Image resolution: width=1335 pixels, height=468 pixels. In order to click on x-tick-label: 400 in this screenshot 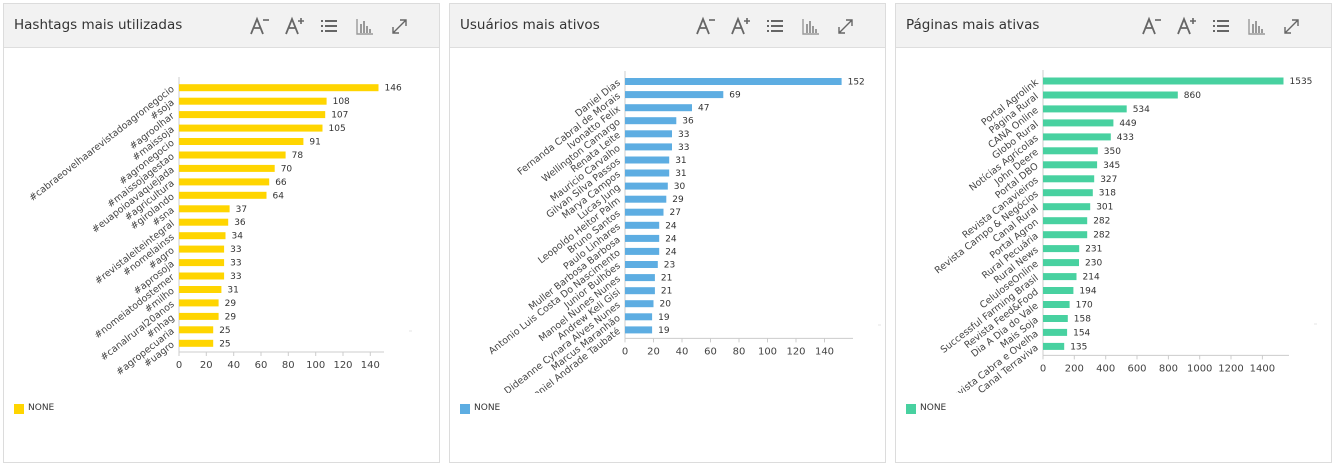, I will do `click(1105, 368)`.